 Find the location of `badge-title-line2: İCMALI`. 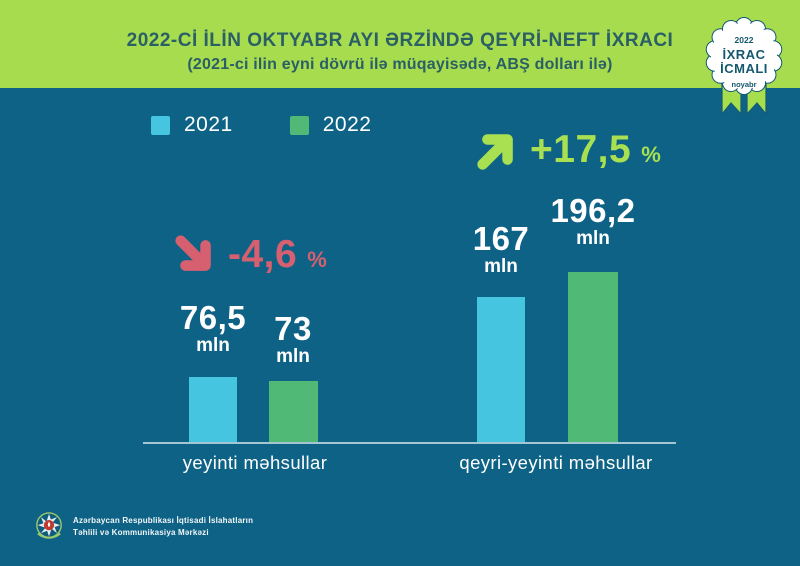

badge-title-line2: İCMALI is located at coordinates (744, 68).